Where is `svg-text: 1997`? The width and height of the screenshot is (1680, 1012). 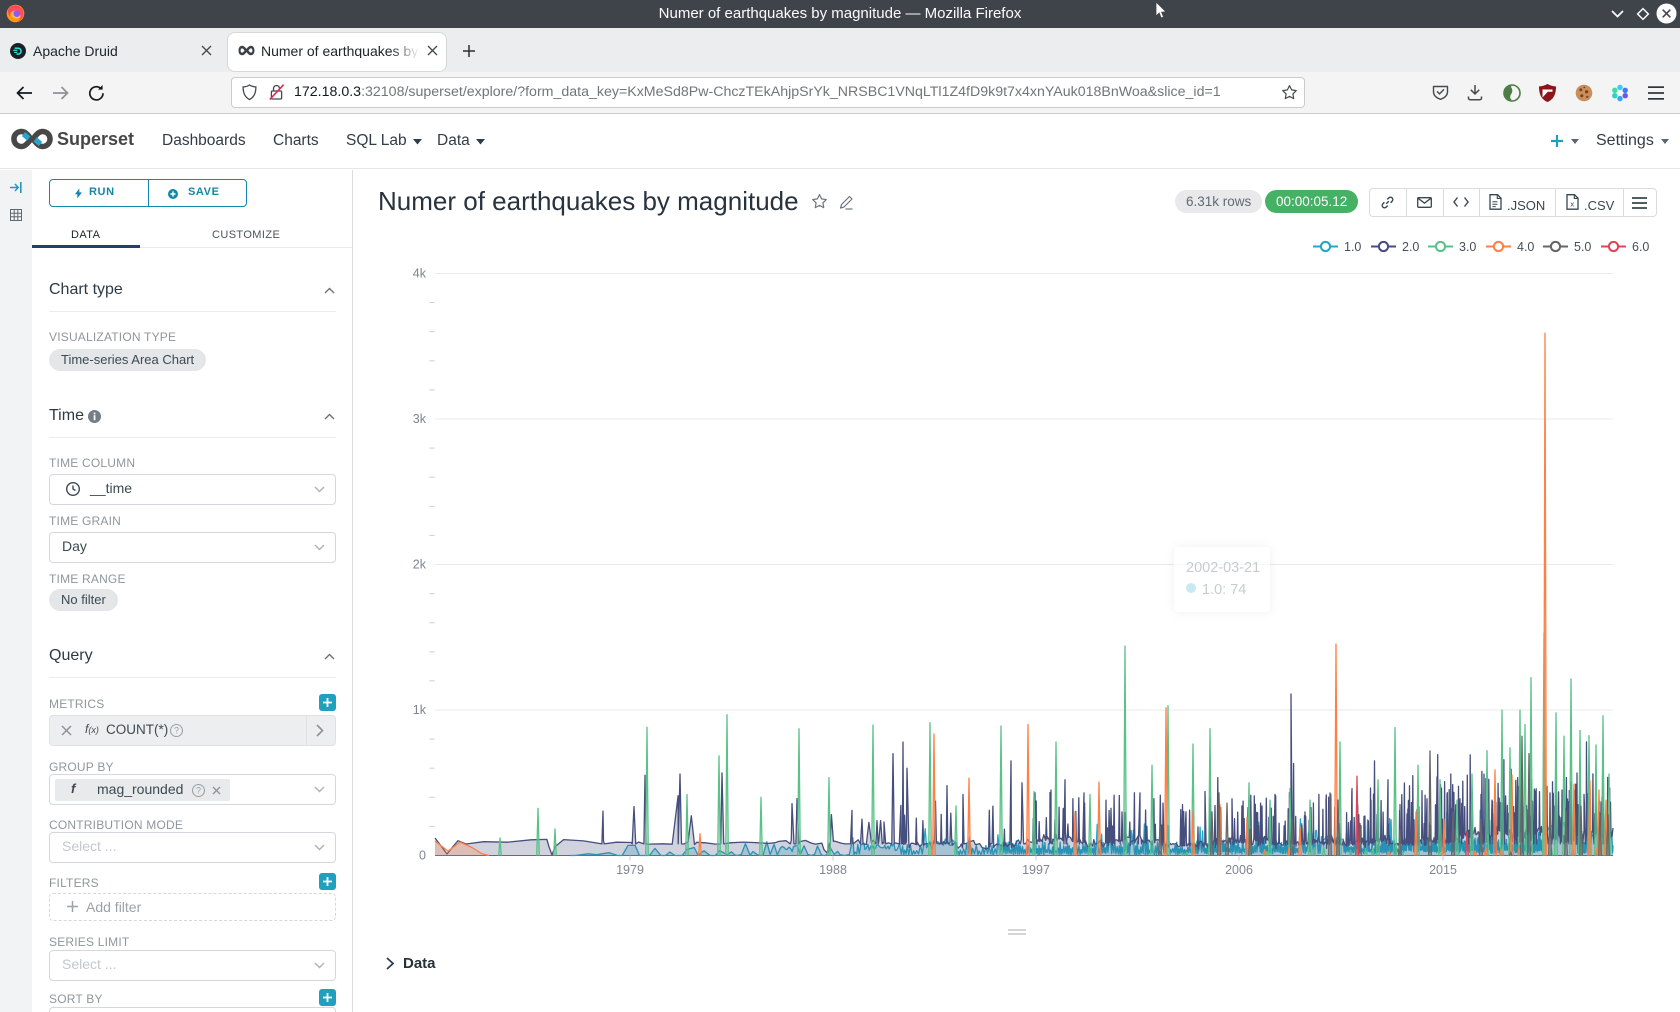 svg-text: 1997 is located at coordinates (1036, 870).